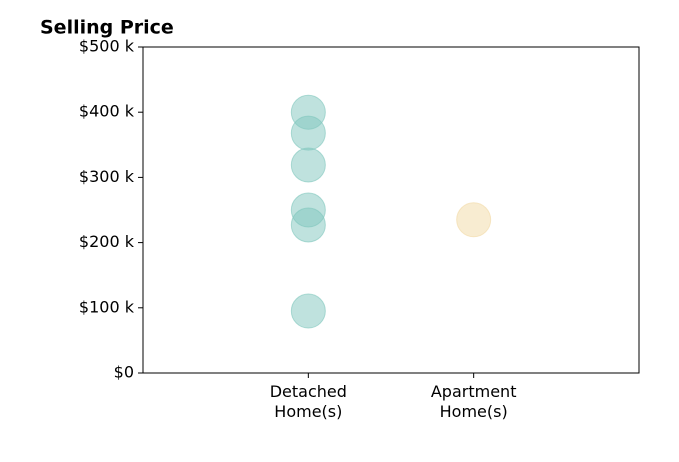 The height and width of the screenshot is (462, 679). I want to click on y-tick-label: $500 k, so click(107, 46).